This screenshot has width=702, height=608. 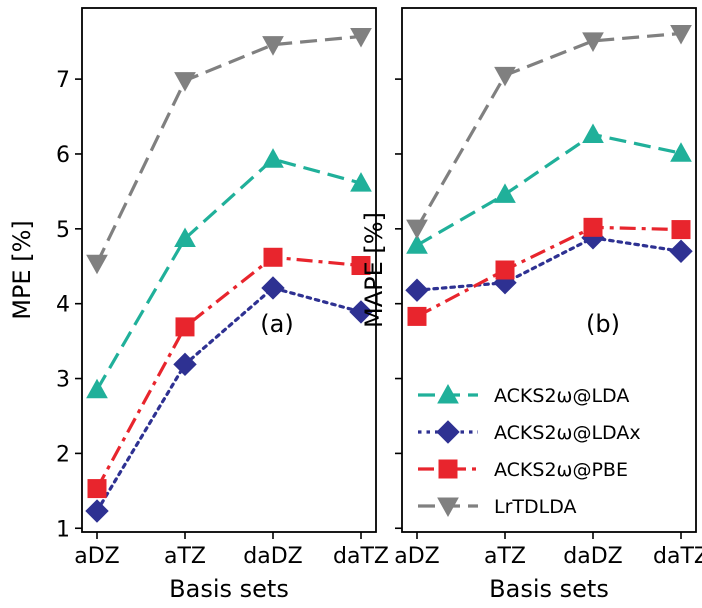 I want to click on series-lrtdlda, so click(x=549, y=132).